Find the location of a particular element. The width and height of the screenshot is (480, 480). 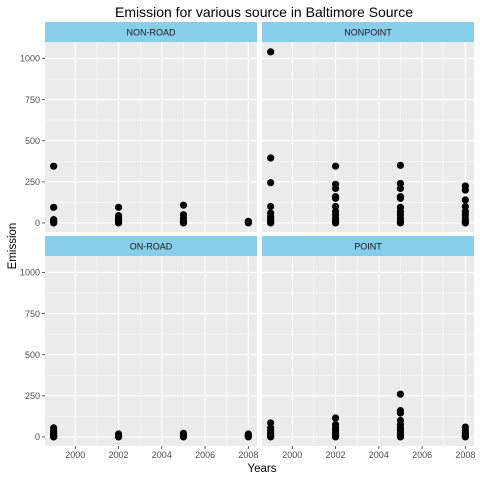

facet-strip-label-on-road: ON-ROAD is located at coordinates (151, 246).